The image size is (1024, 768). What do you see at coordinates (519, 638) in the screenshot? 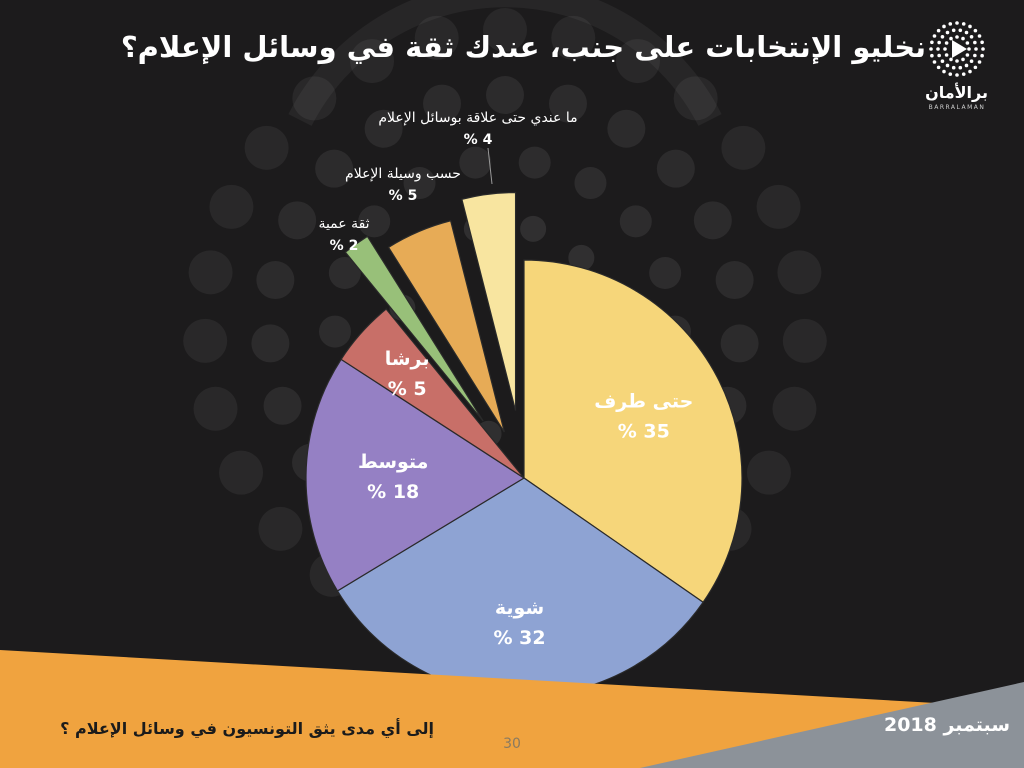
I see `slice-value-label: 32 %` at bounding box center [519, 638].